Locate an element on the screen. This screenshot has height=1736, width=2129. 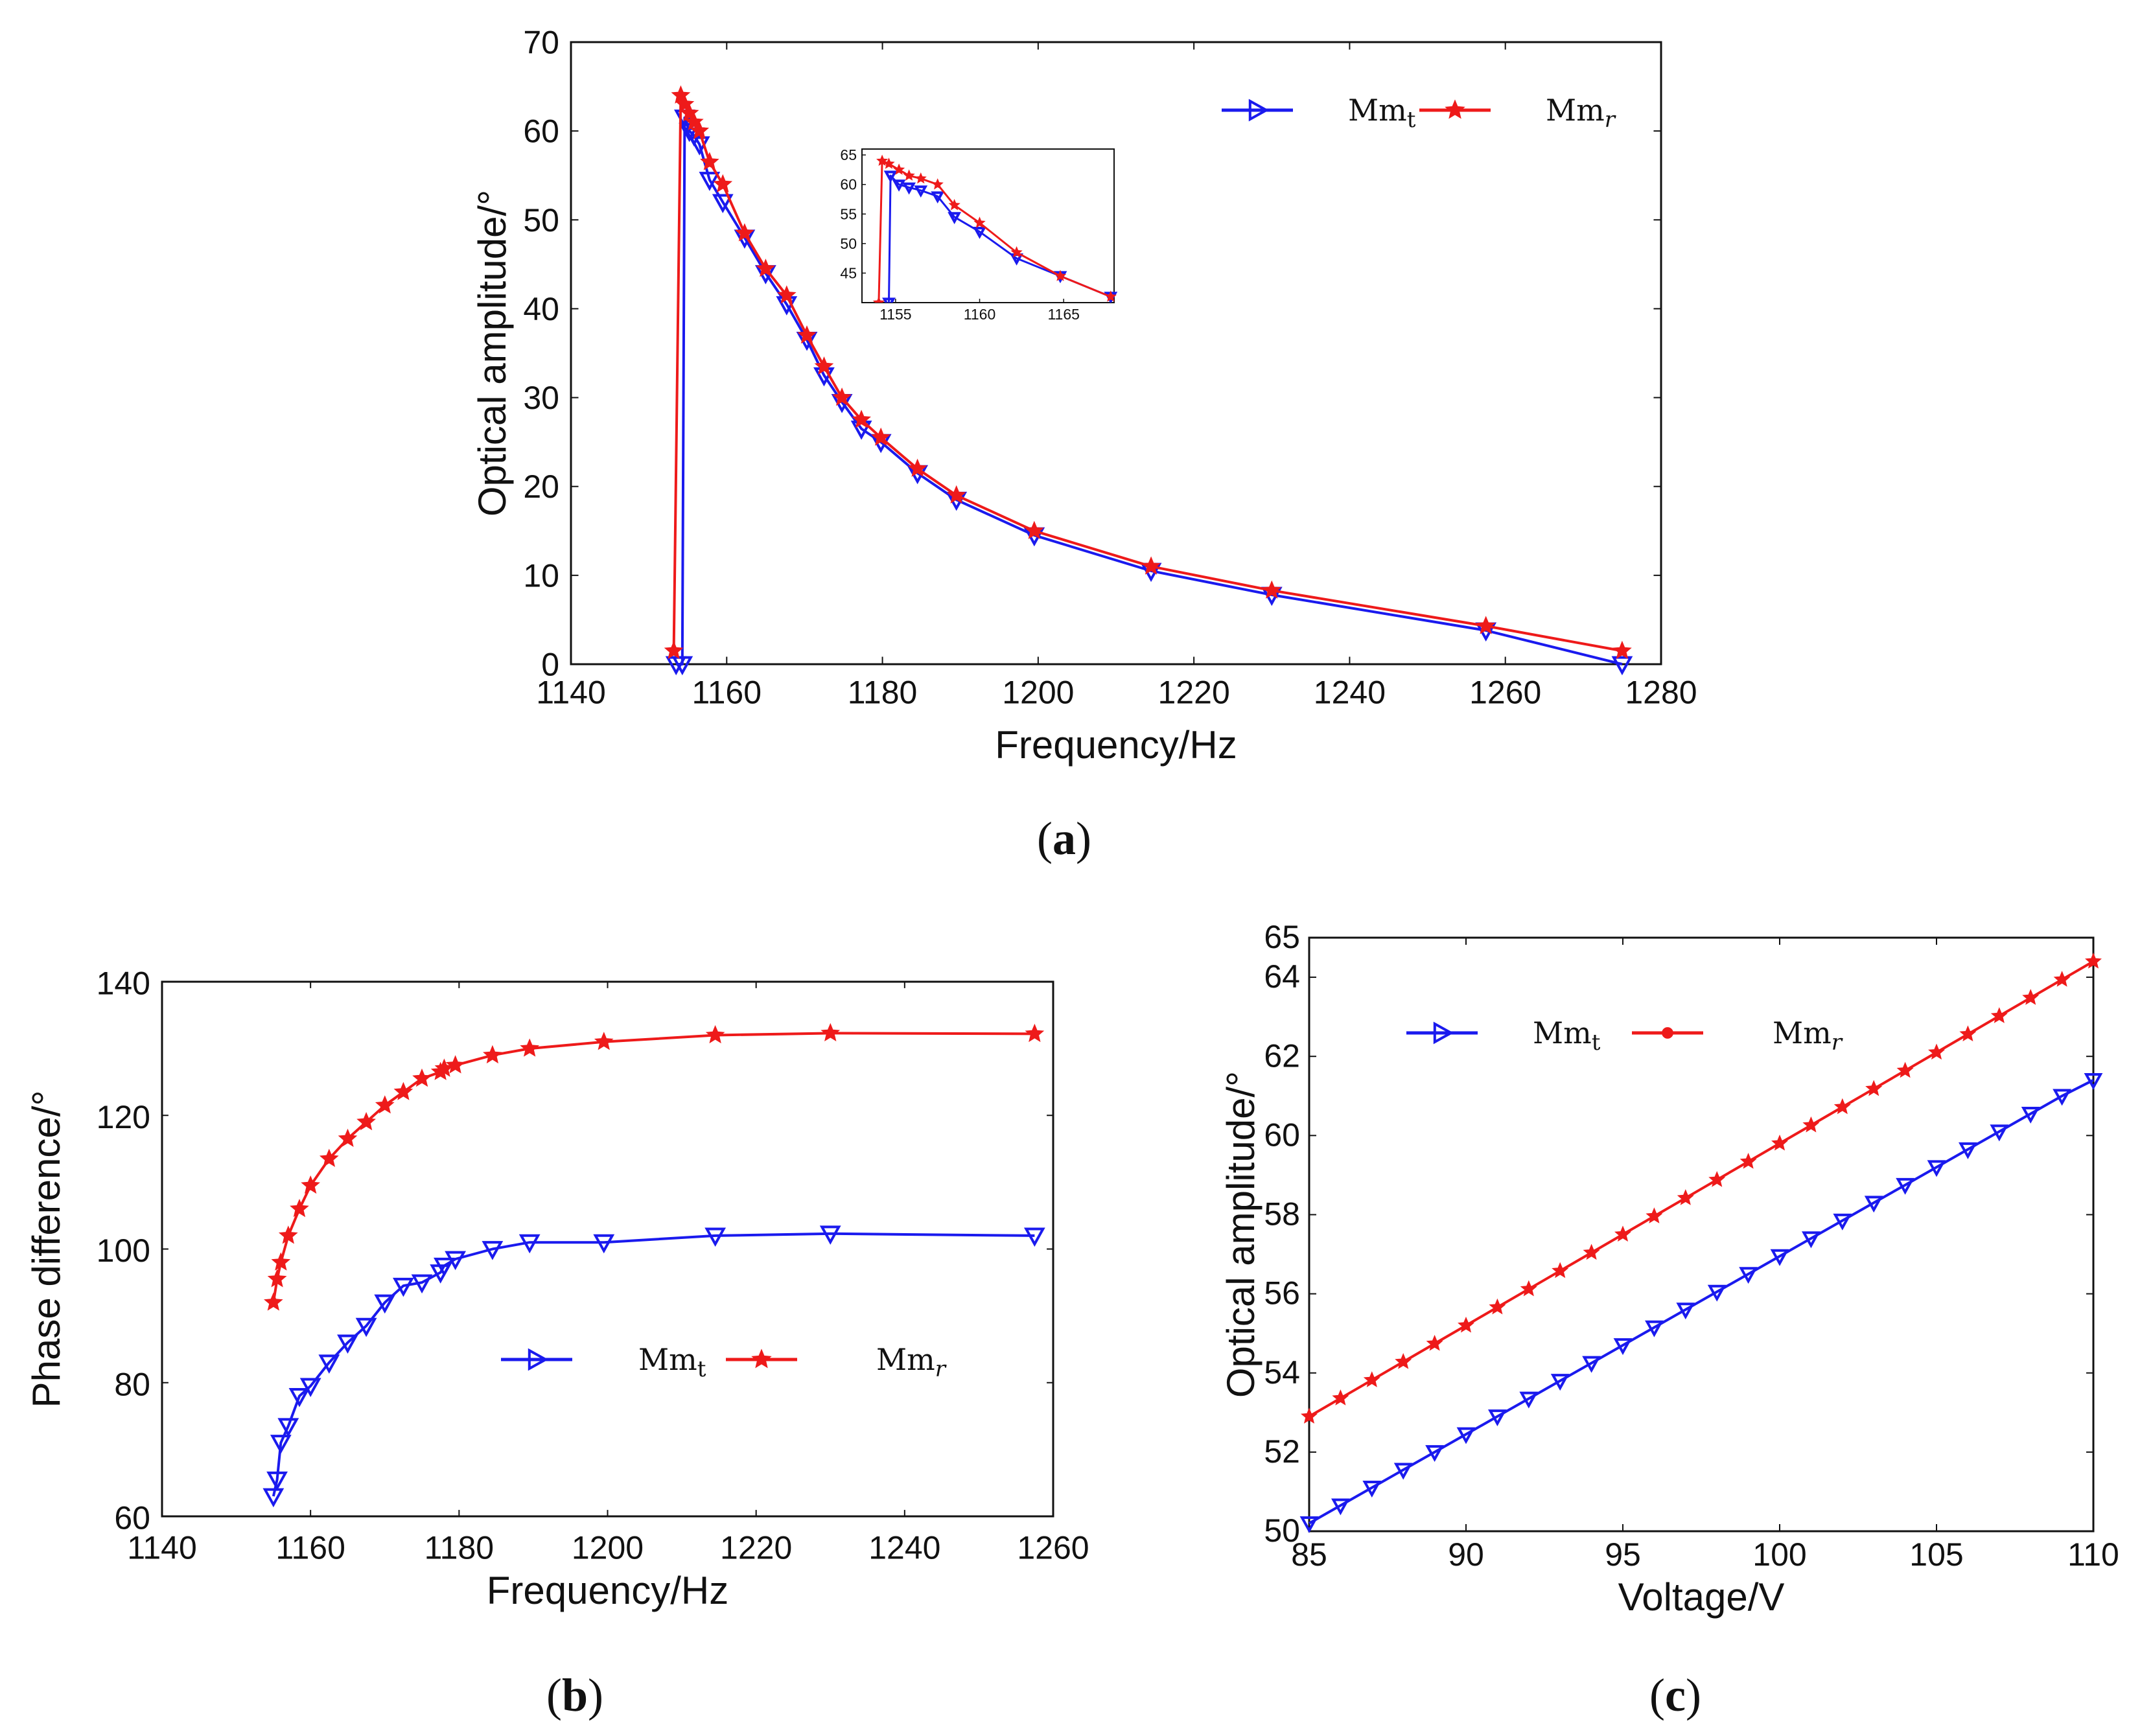
chart-c-caption-open: ( is located at coordinates (1657, 1695).